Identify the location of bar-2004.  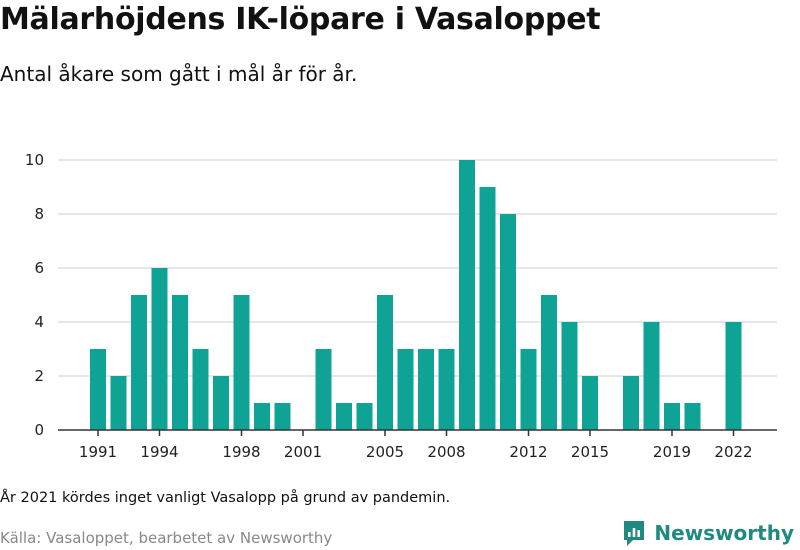
(364, 416).